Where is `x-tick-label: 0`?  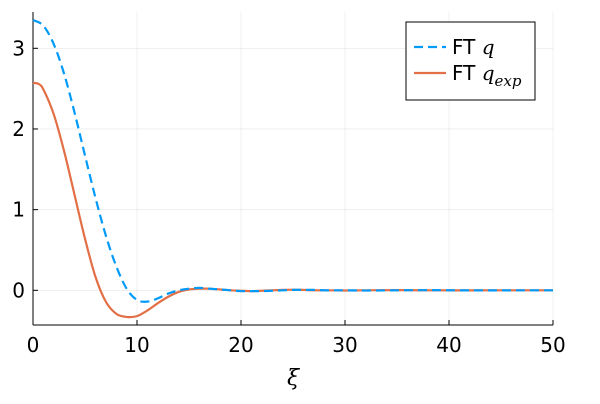
x-tick-label: 0 is located at coordinates (33, 345).